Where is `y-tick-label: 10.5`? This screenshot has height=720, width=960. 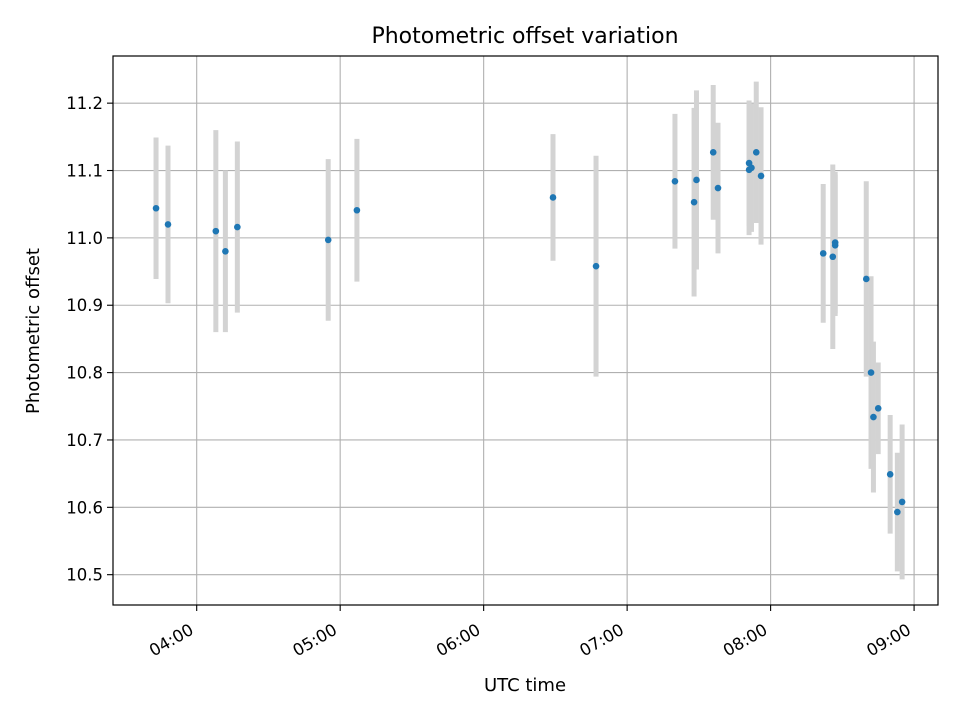 y-tick-label: 10.5 is located at coordinates (84, 575).